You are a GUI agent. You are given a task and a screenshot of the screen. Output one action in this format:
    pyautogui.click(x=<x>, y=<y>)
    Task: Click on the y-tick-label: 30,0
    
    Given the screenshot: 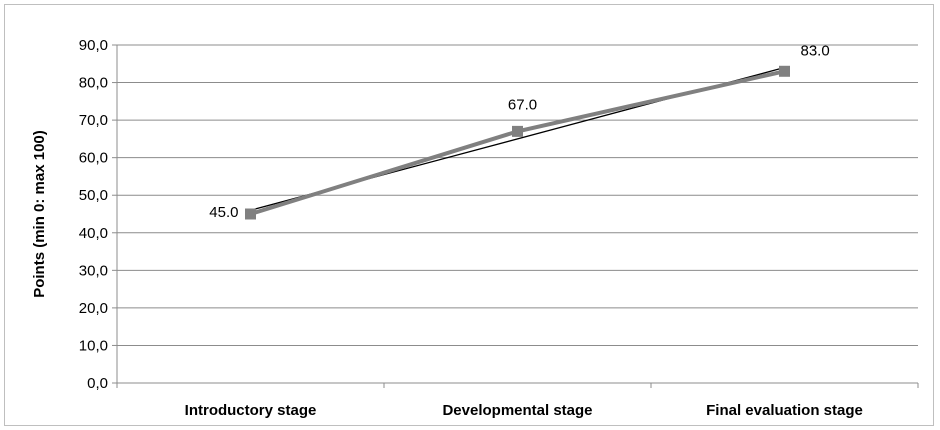 What is the action you would take?
    pyautogui.click(x=93, y=270)
    